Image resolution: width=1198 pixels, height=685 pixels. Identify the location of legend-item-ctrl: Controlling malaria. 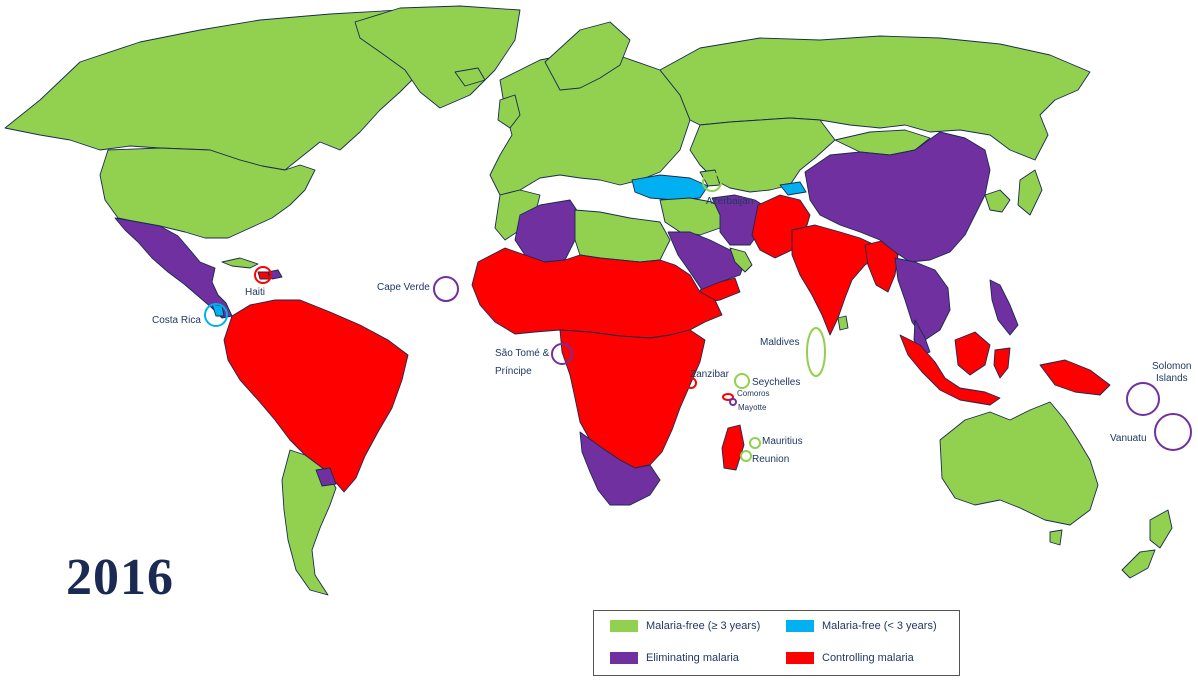
(850, 658).